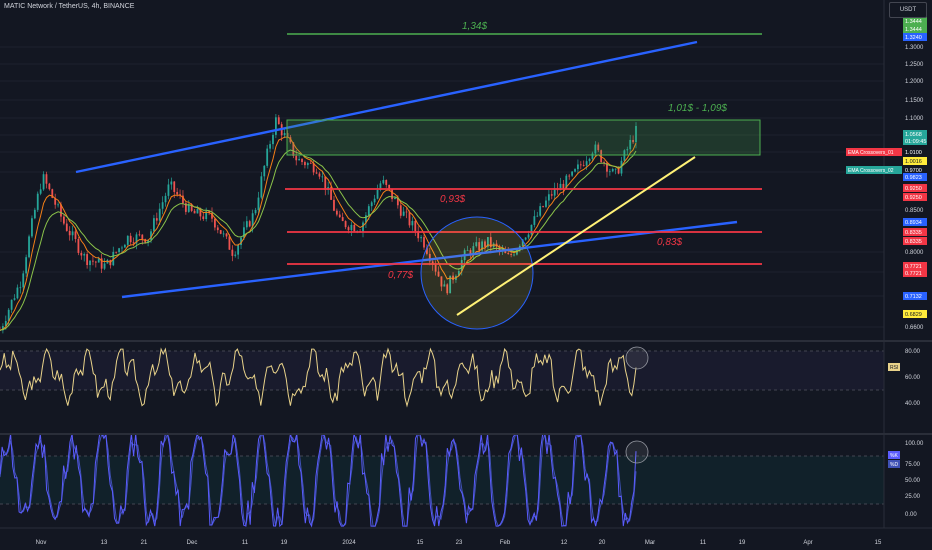 The image size is (932, 550). I want to click on time-tick-label: 12, so click(564, 543).